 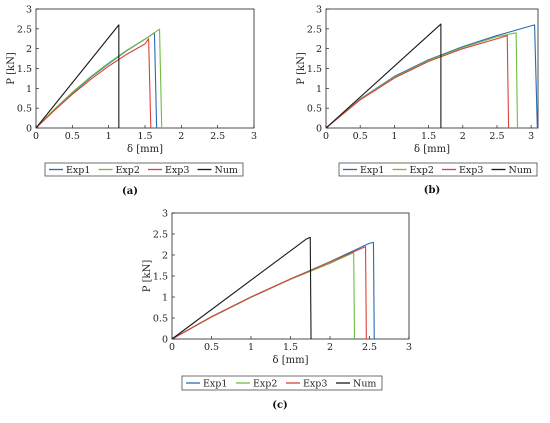 I want to click on series-line-exp1, so click(x=431, y=76).